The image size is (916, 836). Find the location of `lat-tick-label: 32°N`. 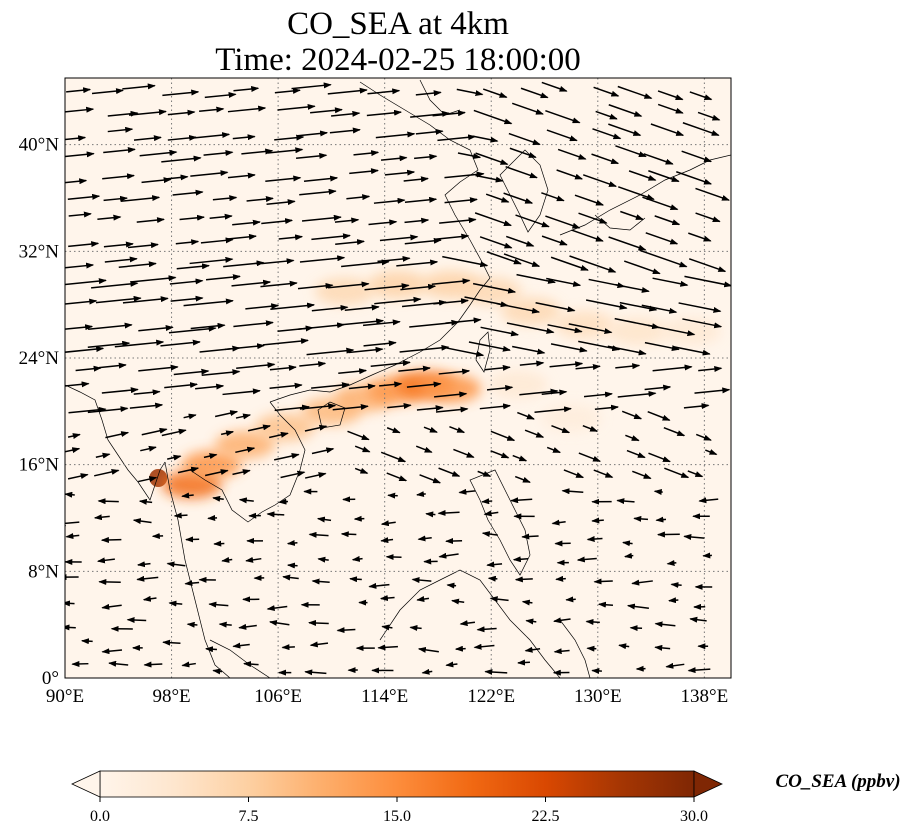

lat-tick-label: 32°N is located at coordinates (39, 251).